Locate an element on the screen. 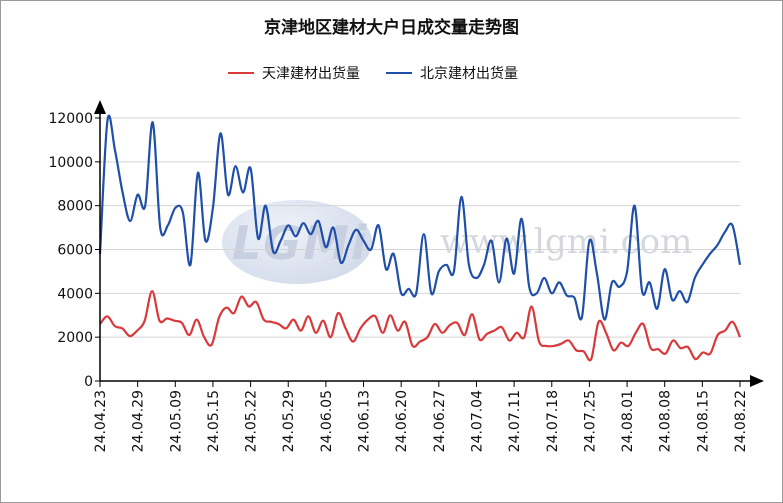 Image resolution: width=783 pixels, height=503 pixels. legend-swatch-tianjin is located at coordinates (241, 73).